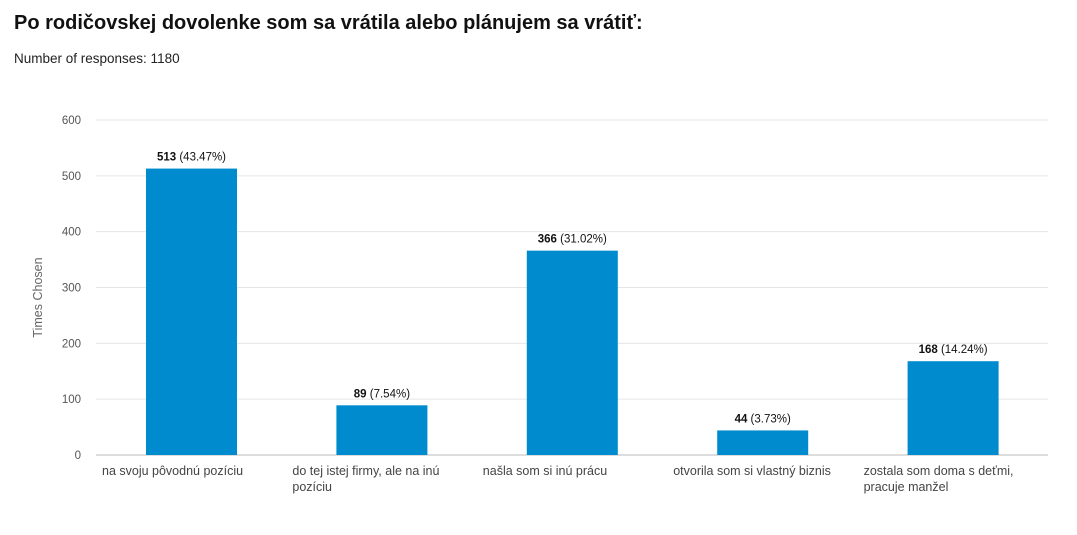 This screenshot has width=1077, height=535. Describe the element at coordinates (71, 233) in the screenshot. I see `y-tick-label: 400` at that location.